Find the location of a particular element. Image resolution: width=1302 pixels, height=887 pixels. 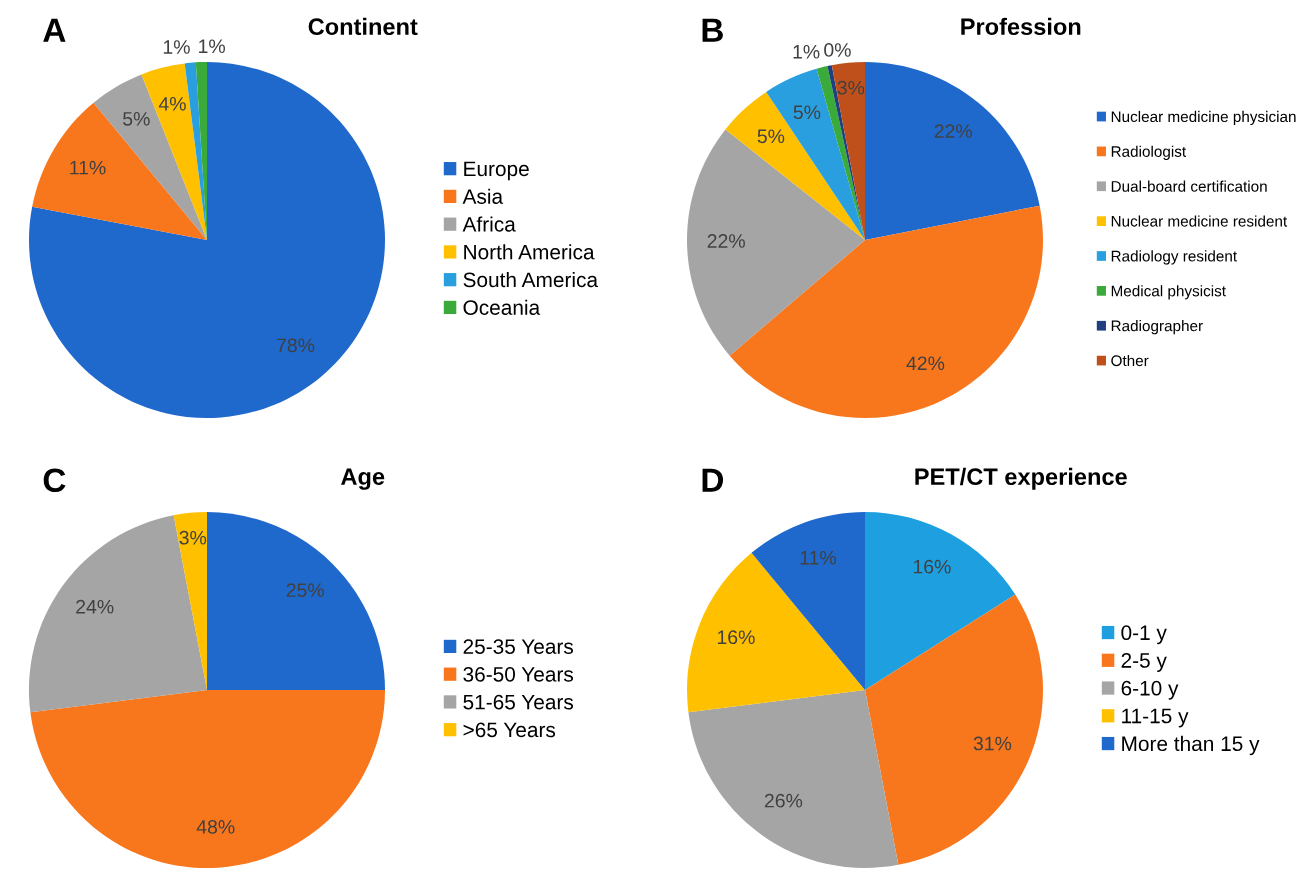

legend-label: 0-1 y is located at coordinates (1144, 635).